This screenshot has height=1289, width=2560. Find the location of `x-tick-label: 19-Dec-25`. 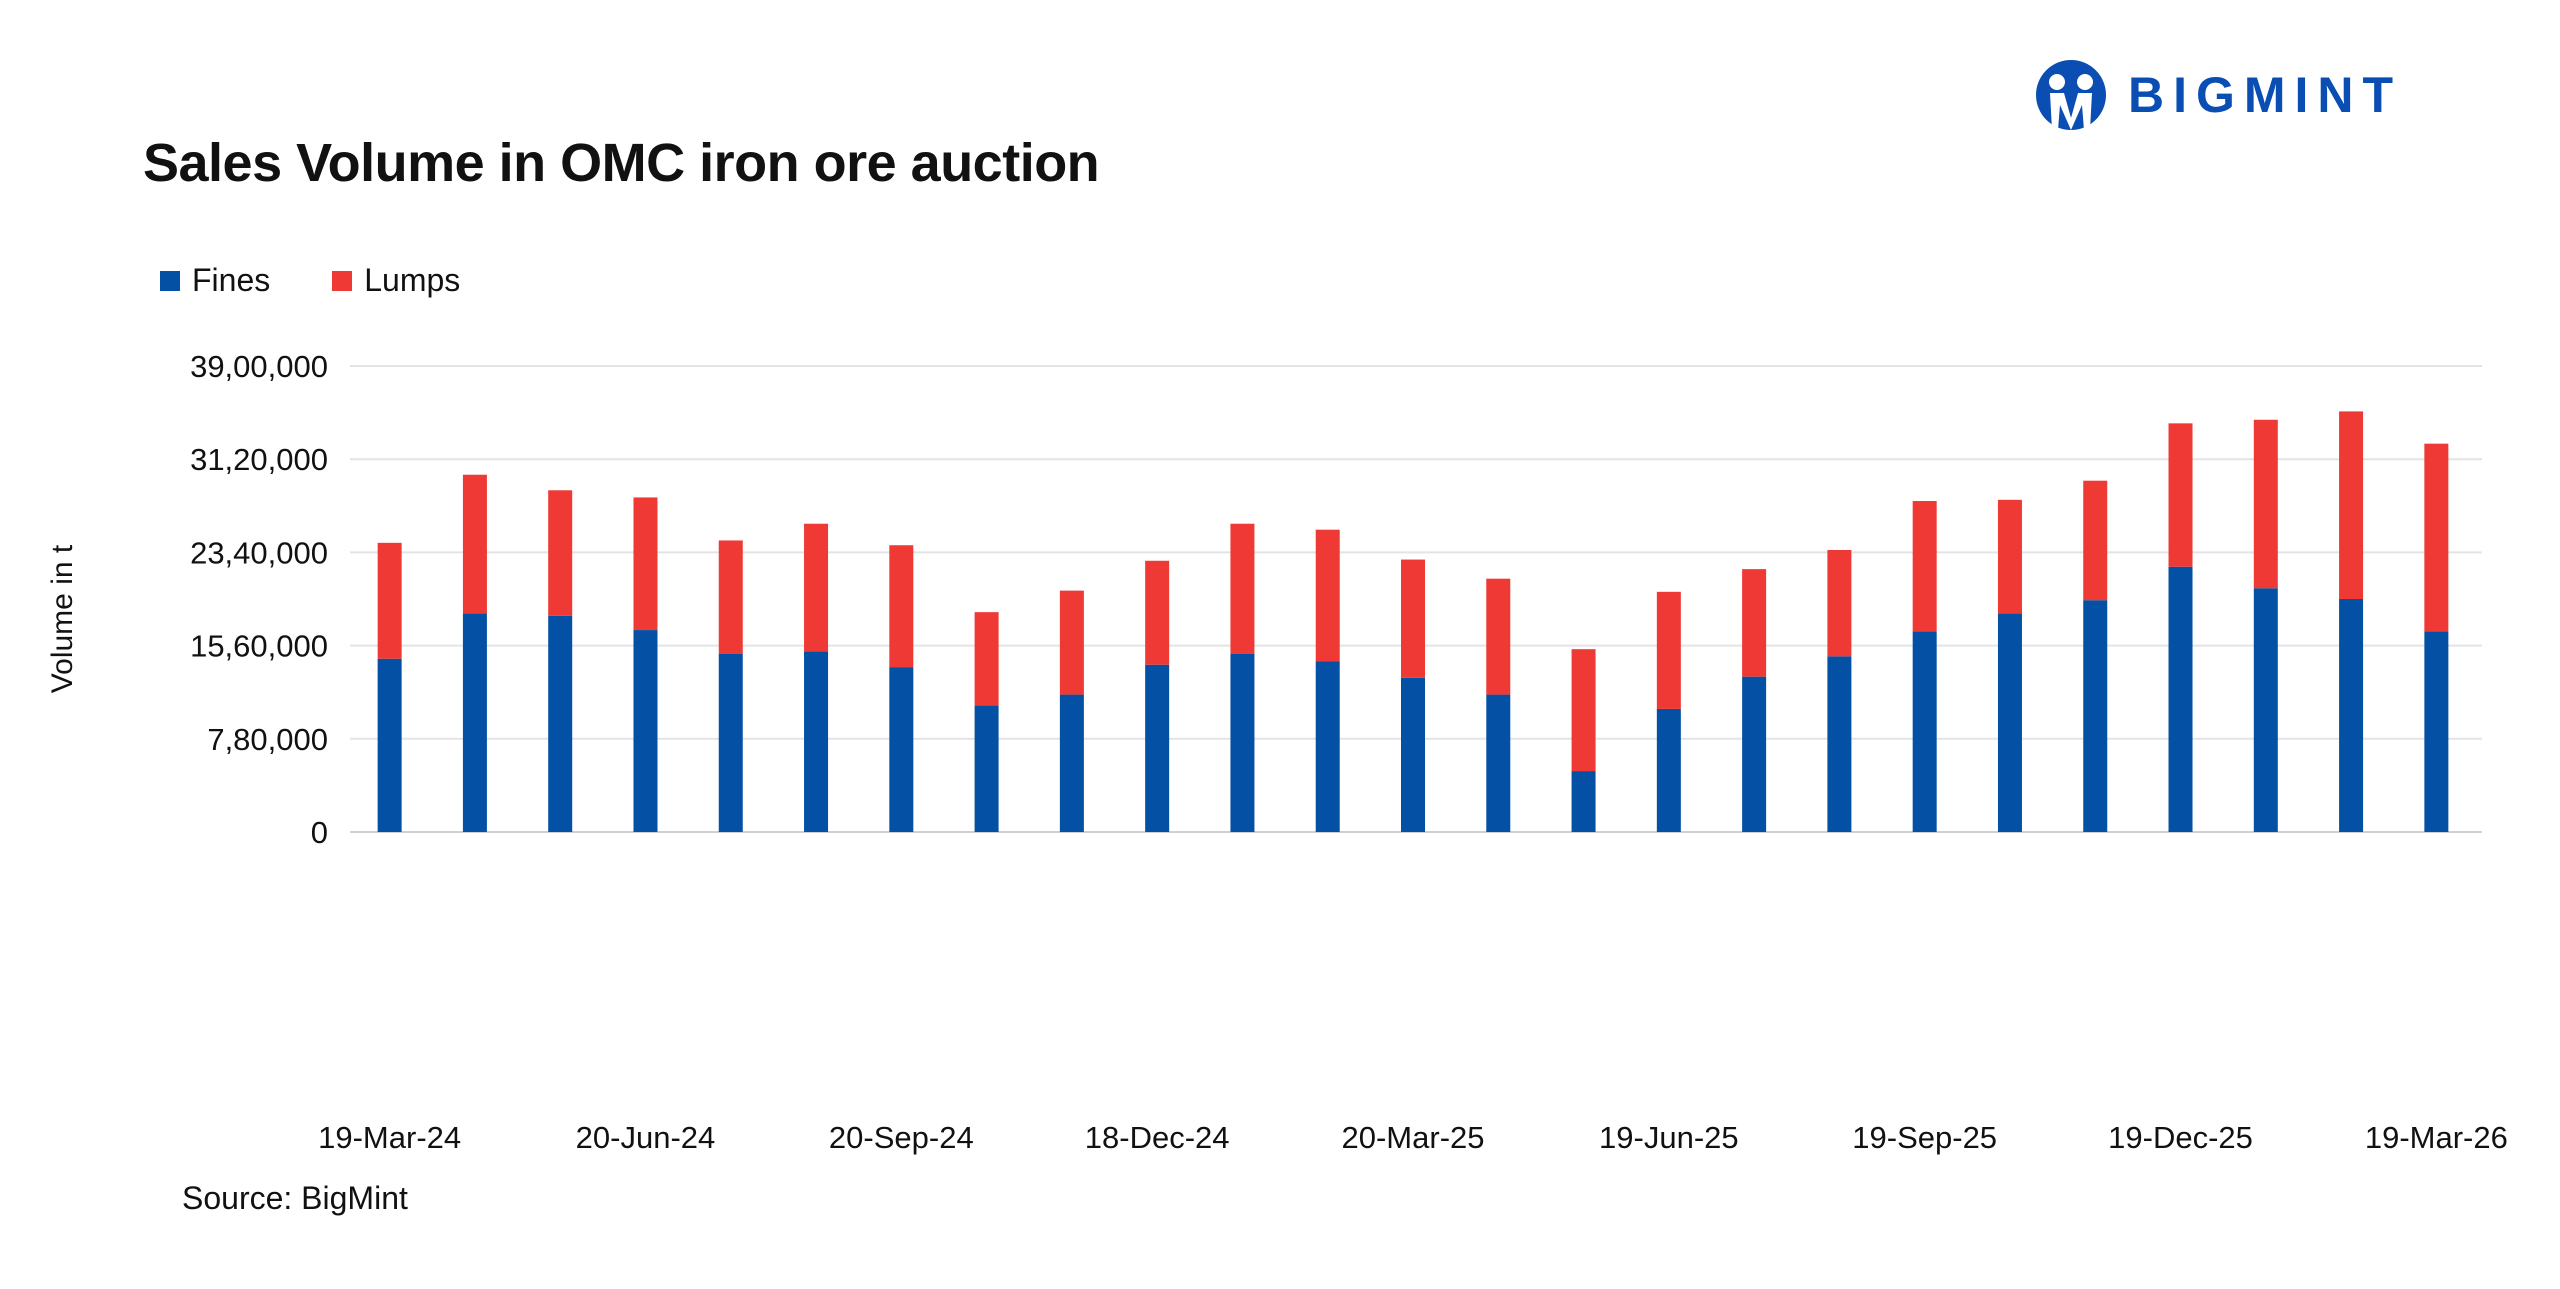

x-tick-label: 19-Dec-25 is located at coordinates (2180, 1137).